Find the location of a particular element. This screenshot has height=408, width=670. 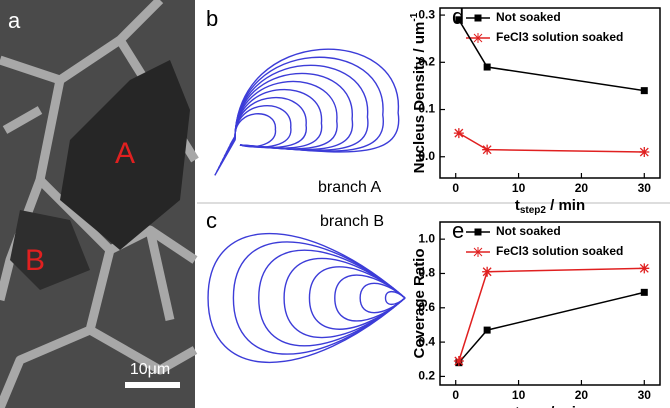

y-tick-label: 0.1 is located at coordinates (426, 109).